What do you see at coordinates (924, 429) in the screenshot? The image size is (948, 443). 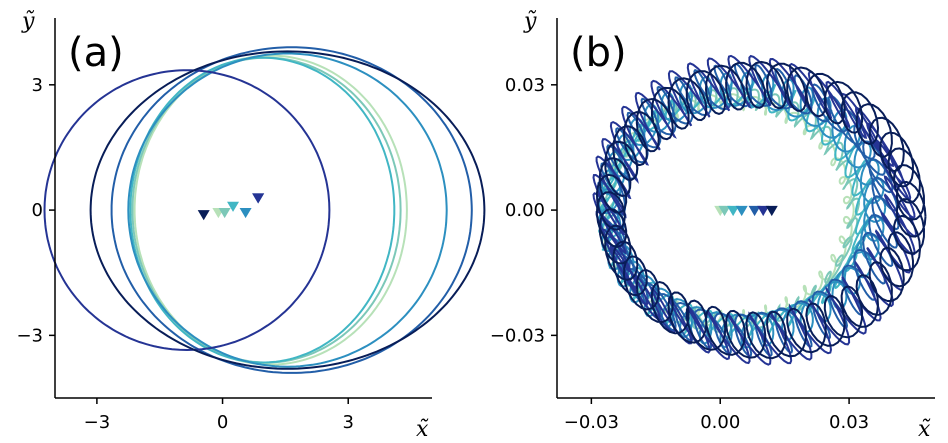 I see `panel-b-xlabel: x̃` at bounding box center [924, 429].